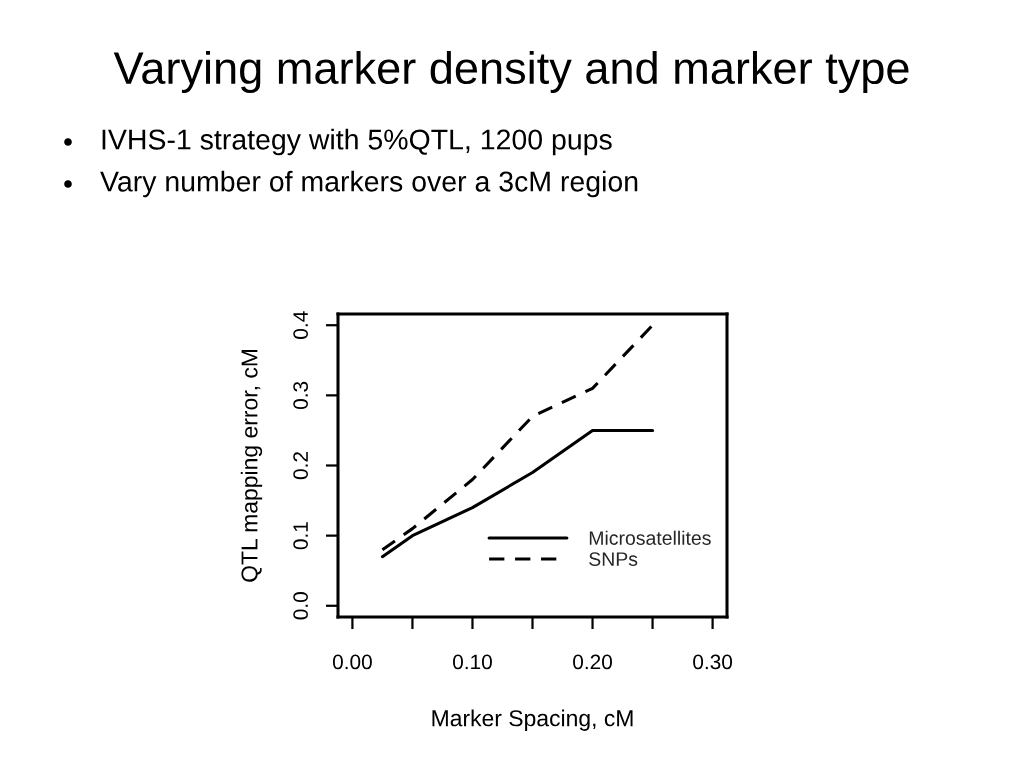  Describe the element at coordinates (251, 465) in the screenshot. I see `y-axis-title: QTL mapping error, cM` at that location.